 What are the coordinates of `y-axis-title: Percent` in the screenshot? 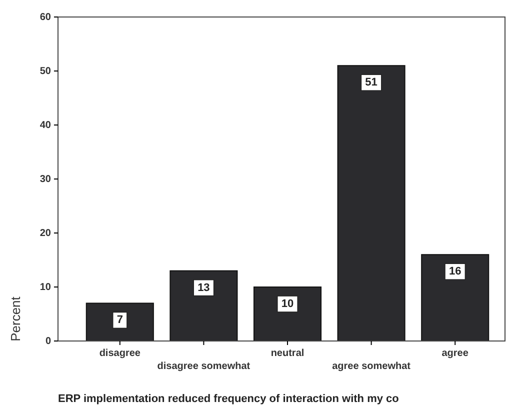 It's located at (15, 319).